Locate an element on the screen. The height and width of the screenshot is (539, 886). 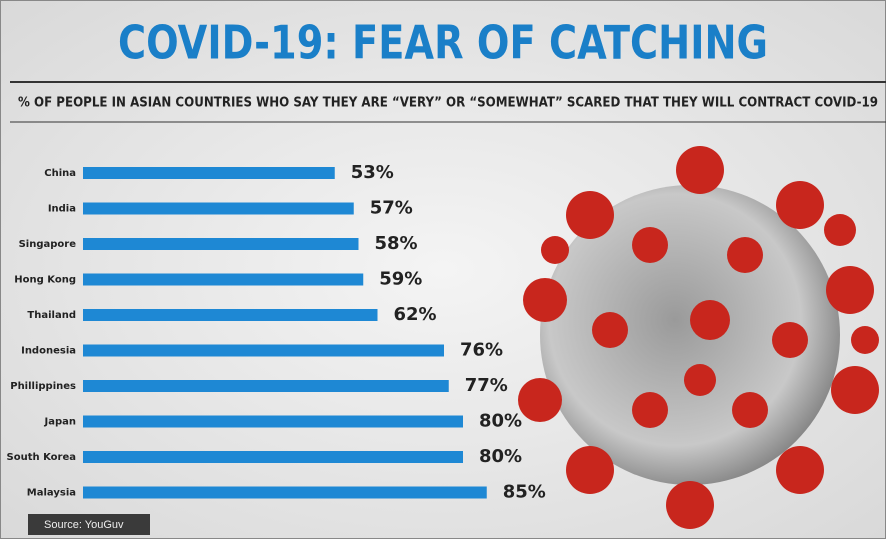
value-label: 85% is located at coordinates (524, 492).